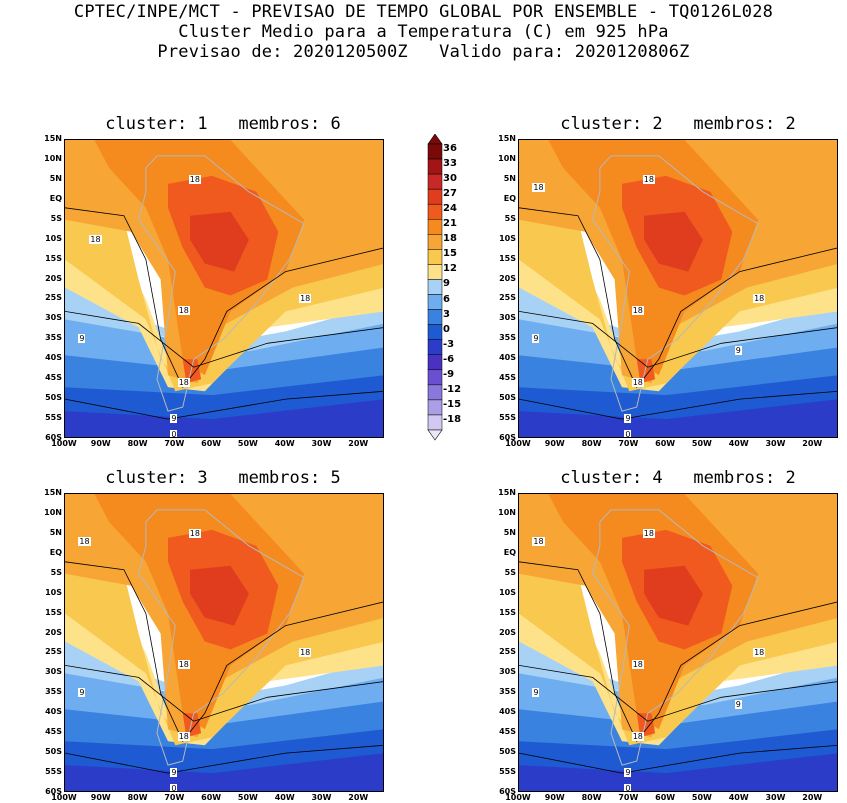  What do you see at coordinates (435, 287) in the screenshot?
I see `colorbar-scale` at bounding box center [435, 287].